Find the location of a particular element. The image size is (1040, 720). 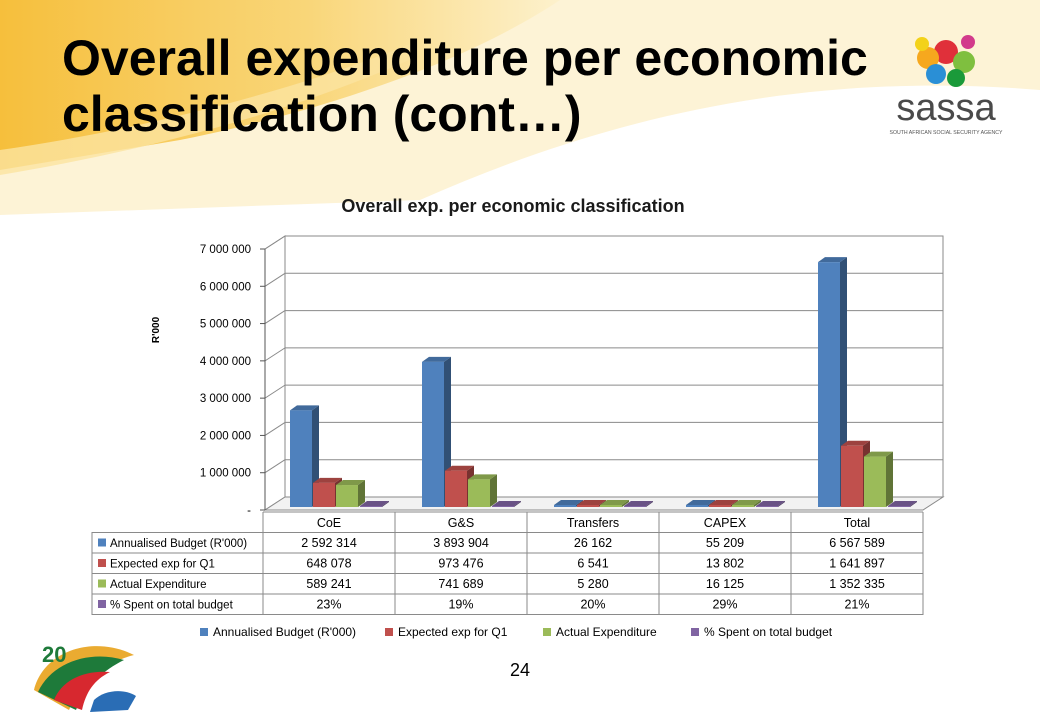

data-label: 26 162 is located at coordinates (593, 543).